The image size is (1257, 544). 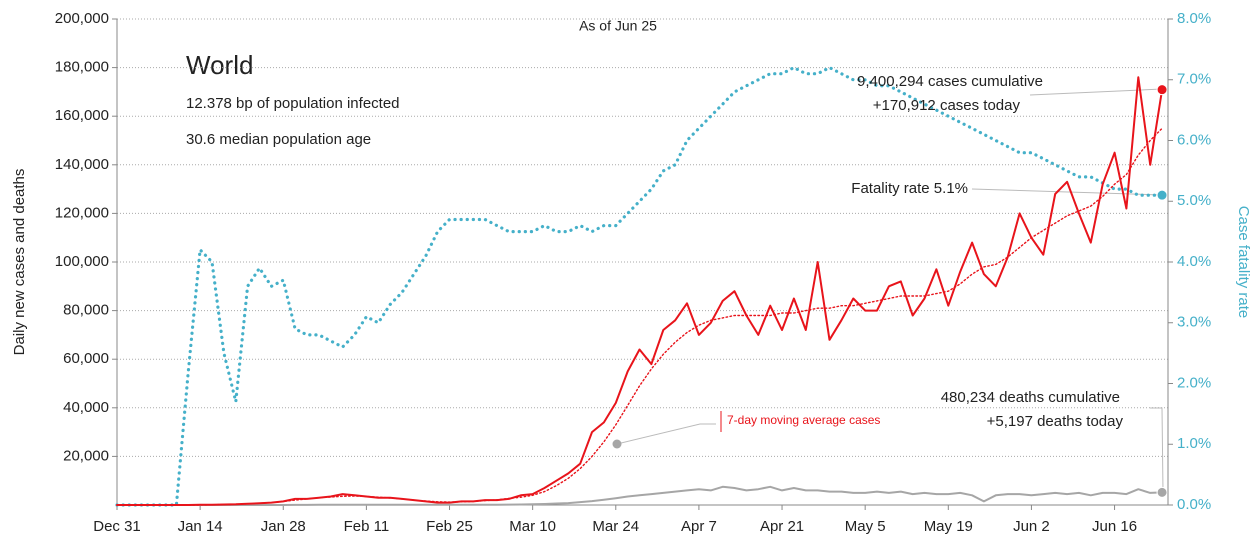 I want to click on y-tick-label: 20,000, so click(x=86, y=455).